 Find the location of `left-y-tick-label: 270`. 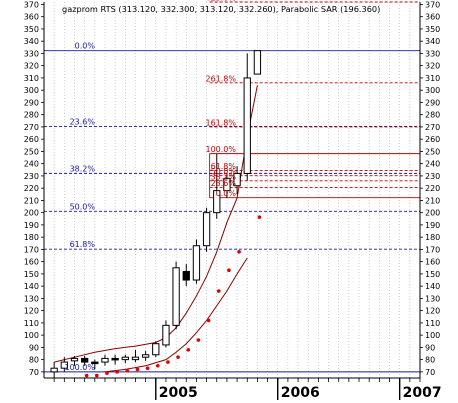

left-y-tick-label: 270 is located at coordinates (31, 127).